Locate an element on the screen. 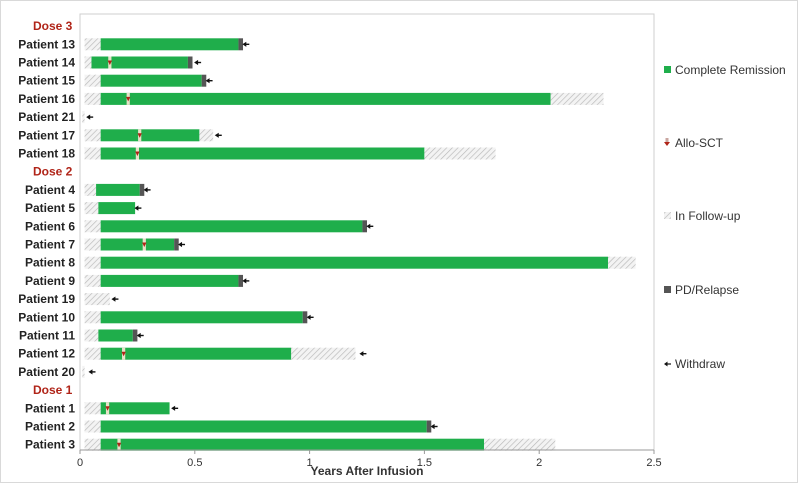 This screenshot has width=800, height=485. group-label: Dose 2 is located at coordinates (53, 172).